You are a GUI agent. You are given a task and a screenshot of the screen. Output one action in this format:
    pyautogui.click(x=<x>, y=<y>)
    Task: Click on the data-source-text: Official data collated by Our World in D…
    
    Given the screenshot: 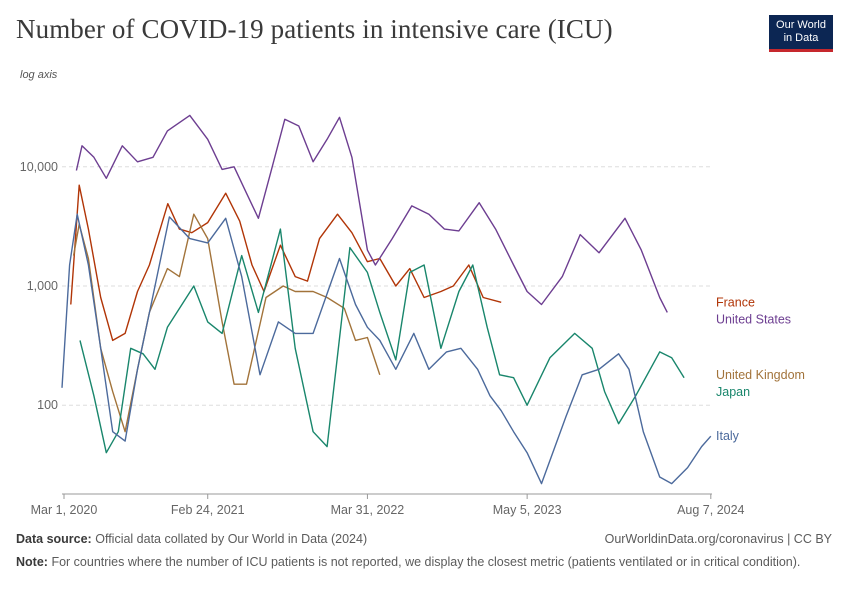 What is the action you would take?
    pyautogui.click(x=231, y=539)
    